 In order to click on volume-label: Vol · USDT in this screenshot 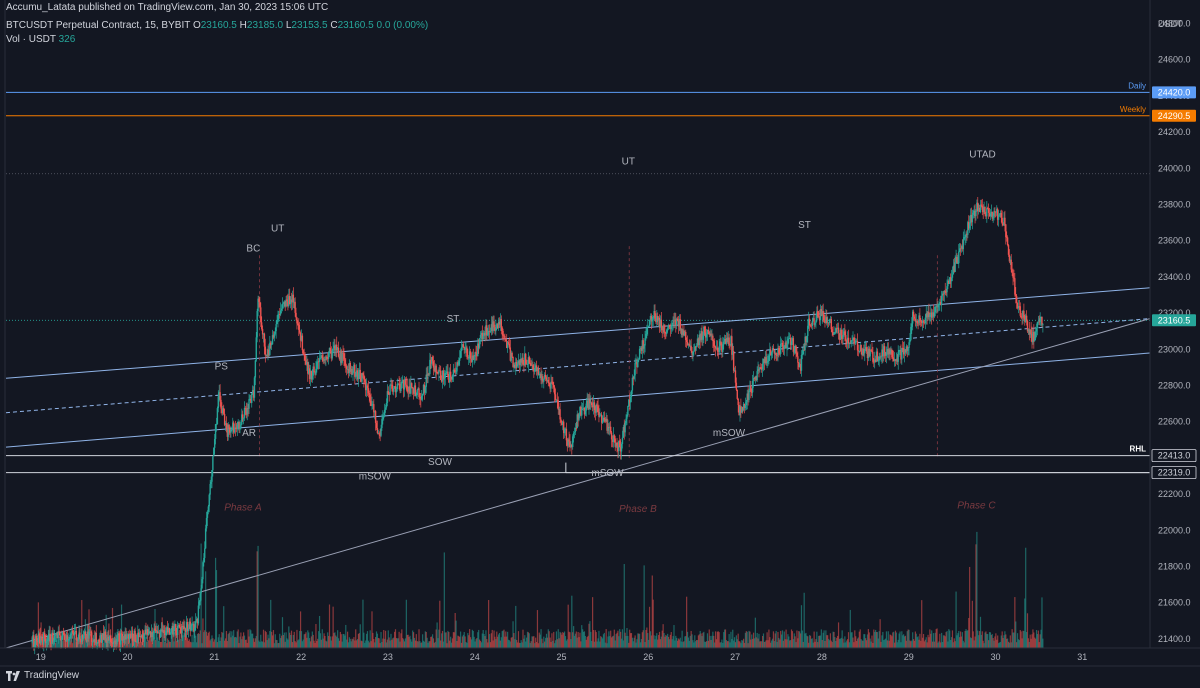, I will do `click(31, 39)`.